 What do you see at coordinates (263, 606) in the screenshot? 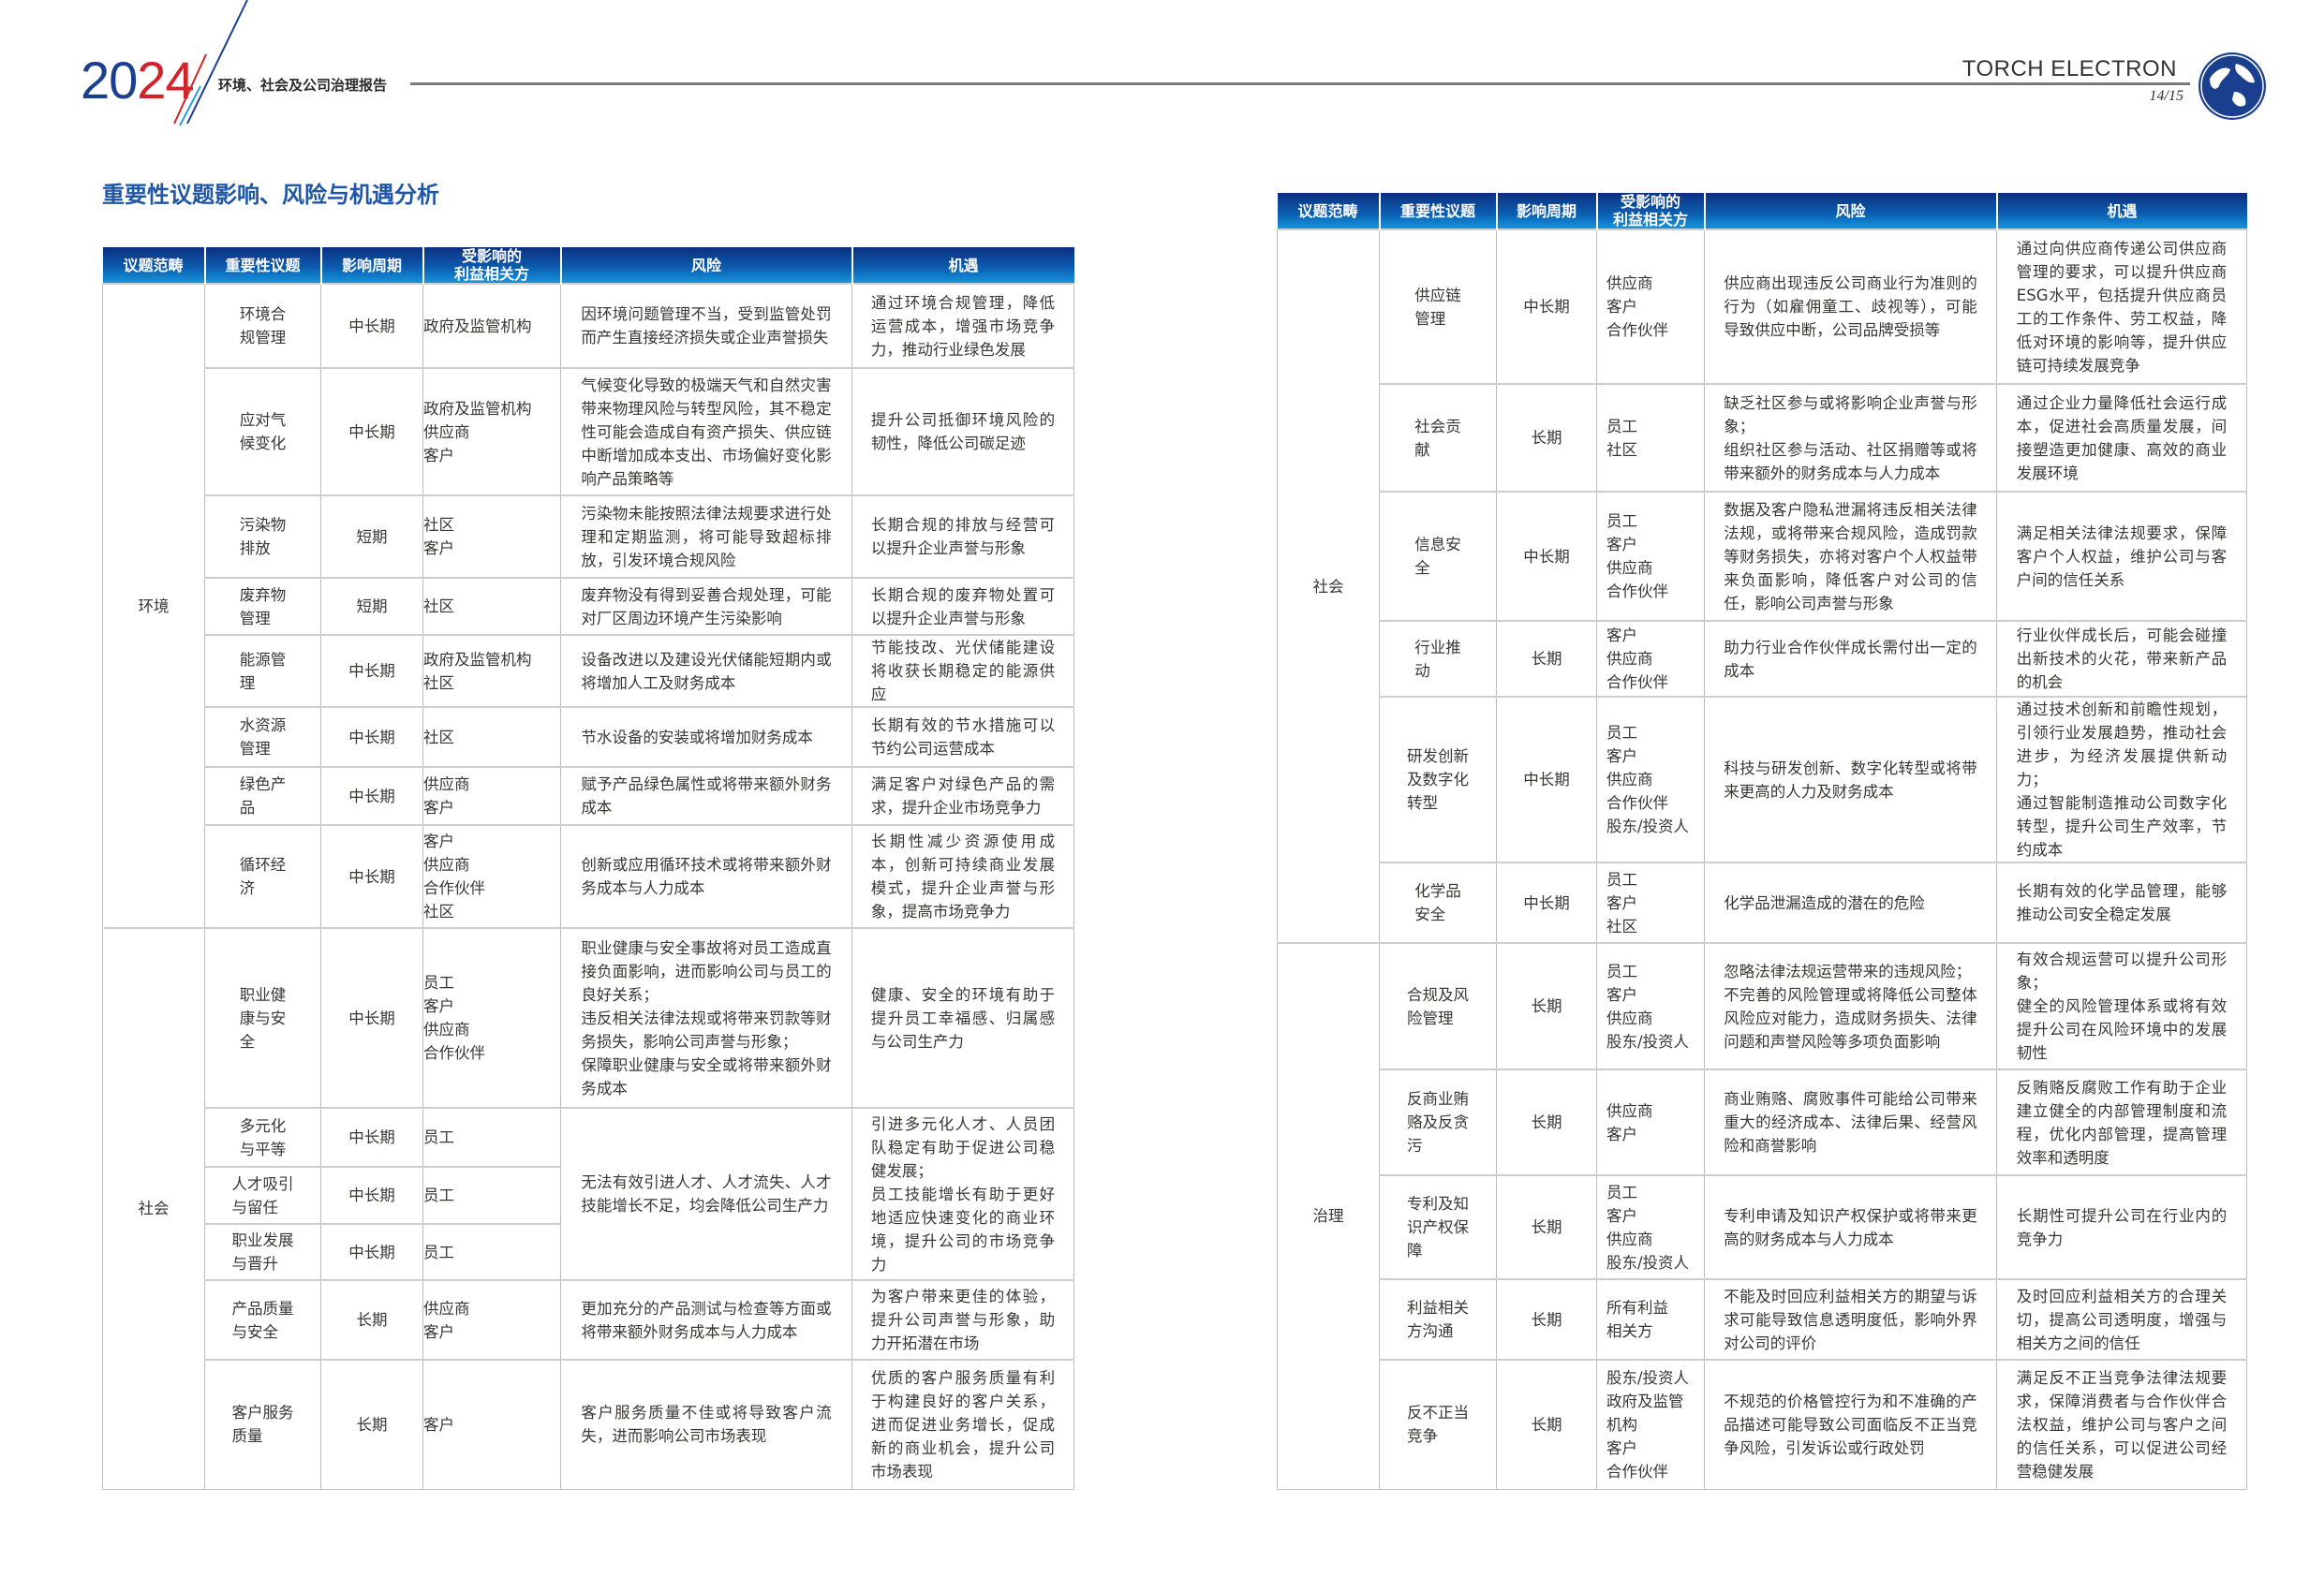
I see `topic-cell: 废弃物 管理` at bounding box center [263, 606].